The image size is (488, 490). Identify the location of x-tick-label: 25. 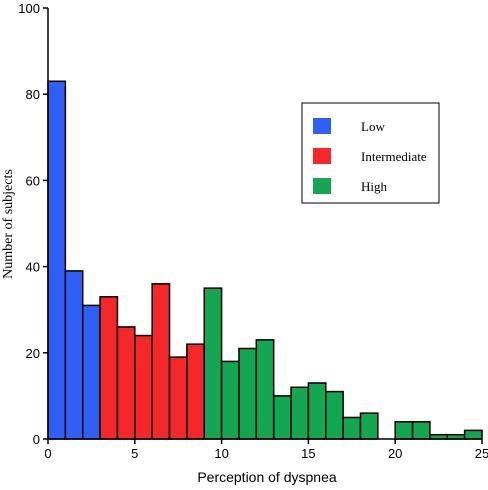
(481, 453).